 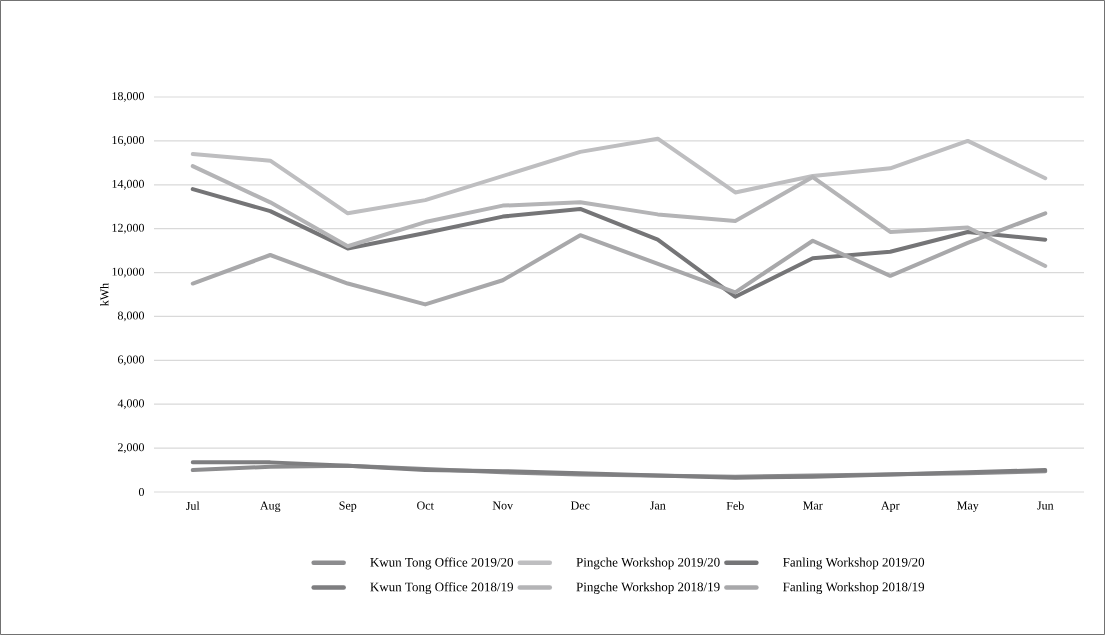 What do you see at coordinates (128, 97) in the screenshot?
I see `y-tick-label: 18,000` at bounding box center [128, 97].